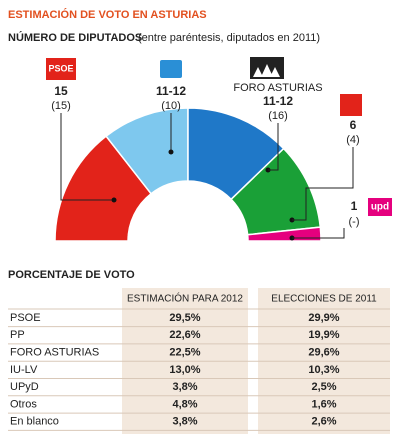  I want to click on row-label: Otros, so click(23, 404).